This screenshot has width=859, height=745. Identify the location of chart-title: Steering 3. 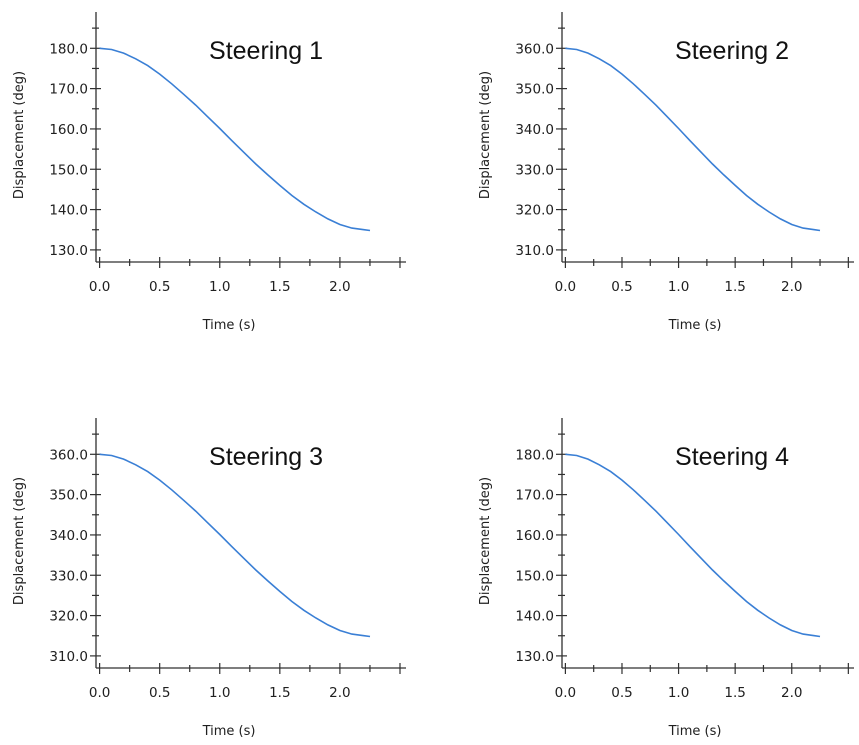
(266, 457).